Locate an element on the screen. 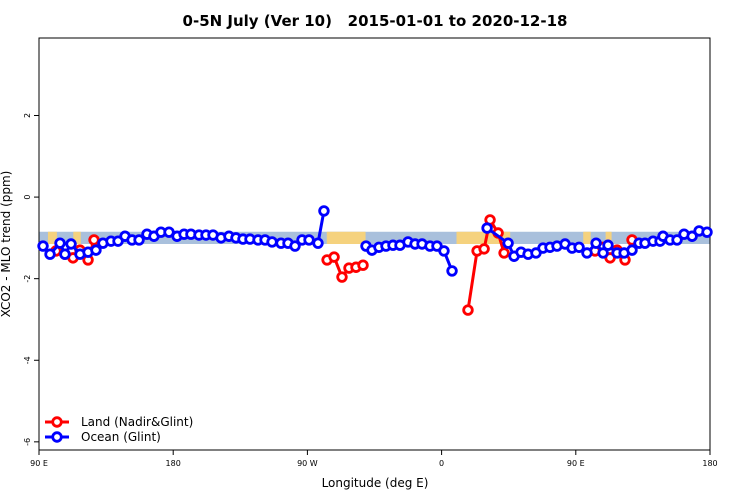  y-tick-label: -2 is located at coordinates (27, 279).